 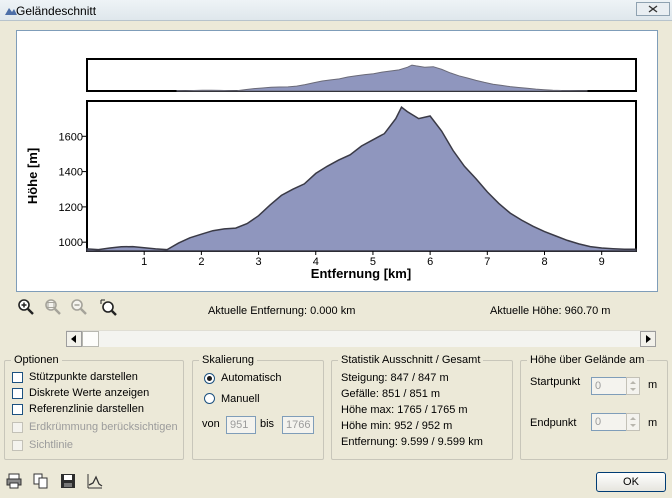 I want to click on label-von: von, so click(x=211, y=424).